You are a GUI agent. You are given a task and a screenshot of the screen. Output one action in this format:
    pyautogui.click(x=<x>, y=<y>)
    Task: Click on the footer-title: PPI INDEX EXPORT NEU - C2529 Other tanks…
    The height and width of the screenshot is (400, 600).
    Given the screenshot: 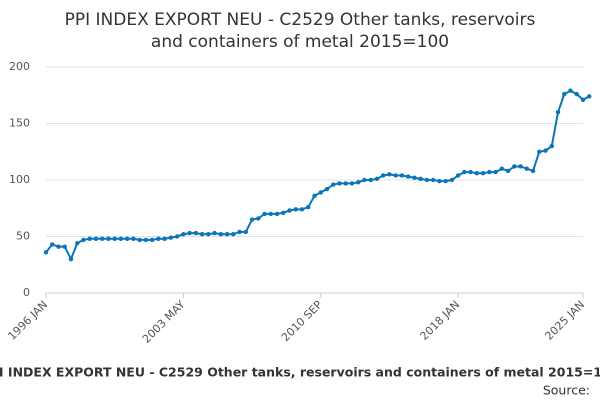 What is the action you would take?
    pyautogui.click(x=300, y=372)
    